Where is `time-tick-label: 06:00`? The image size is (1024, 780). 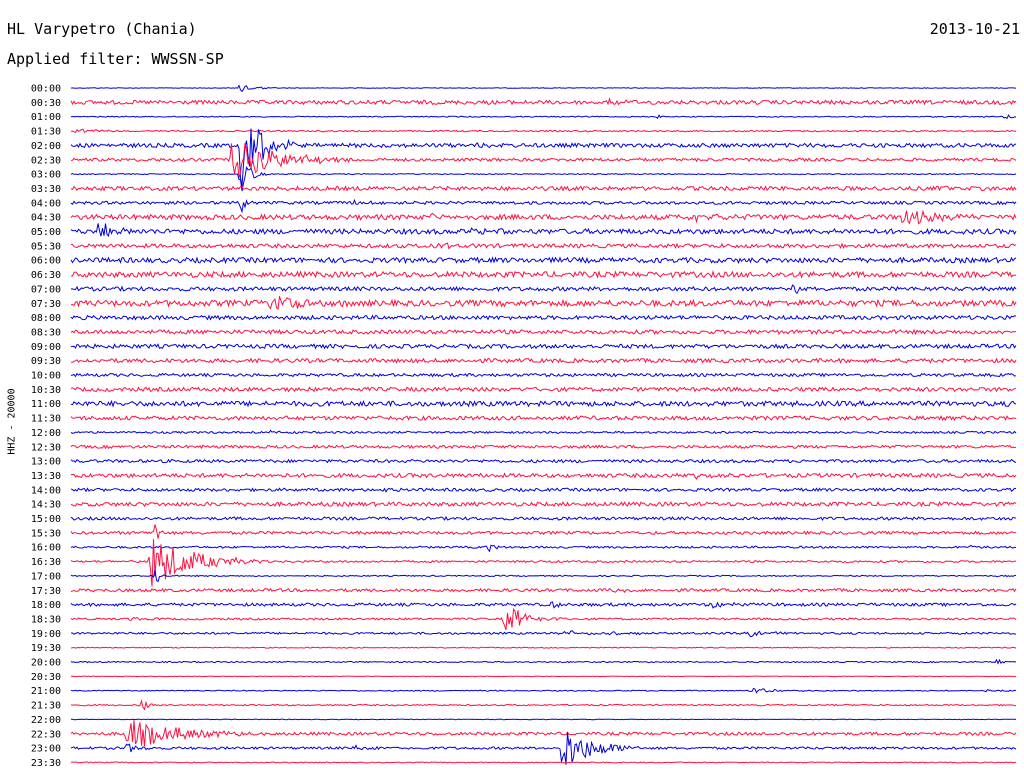
time-tick-label: 06:00 is located at coordinates (46, 261).